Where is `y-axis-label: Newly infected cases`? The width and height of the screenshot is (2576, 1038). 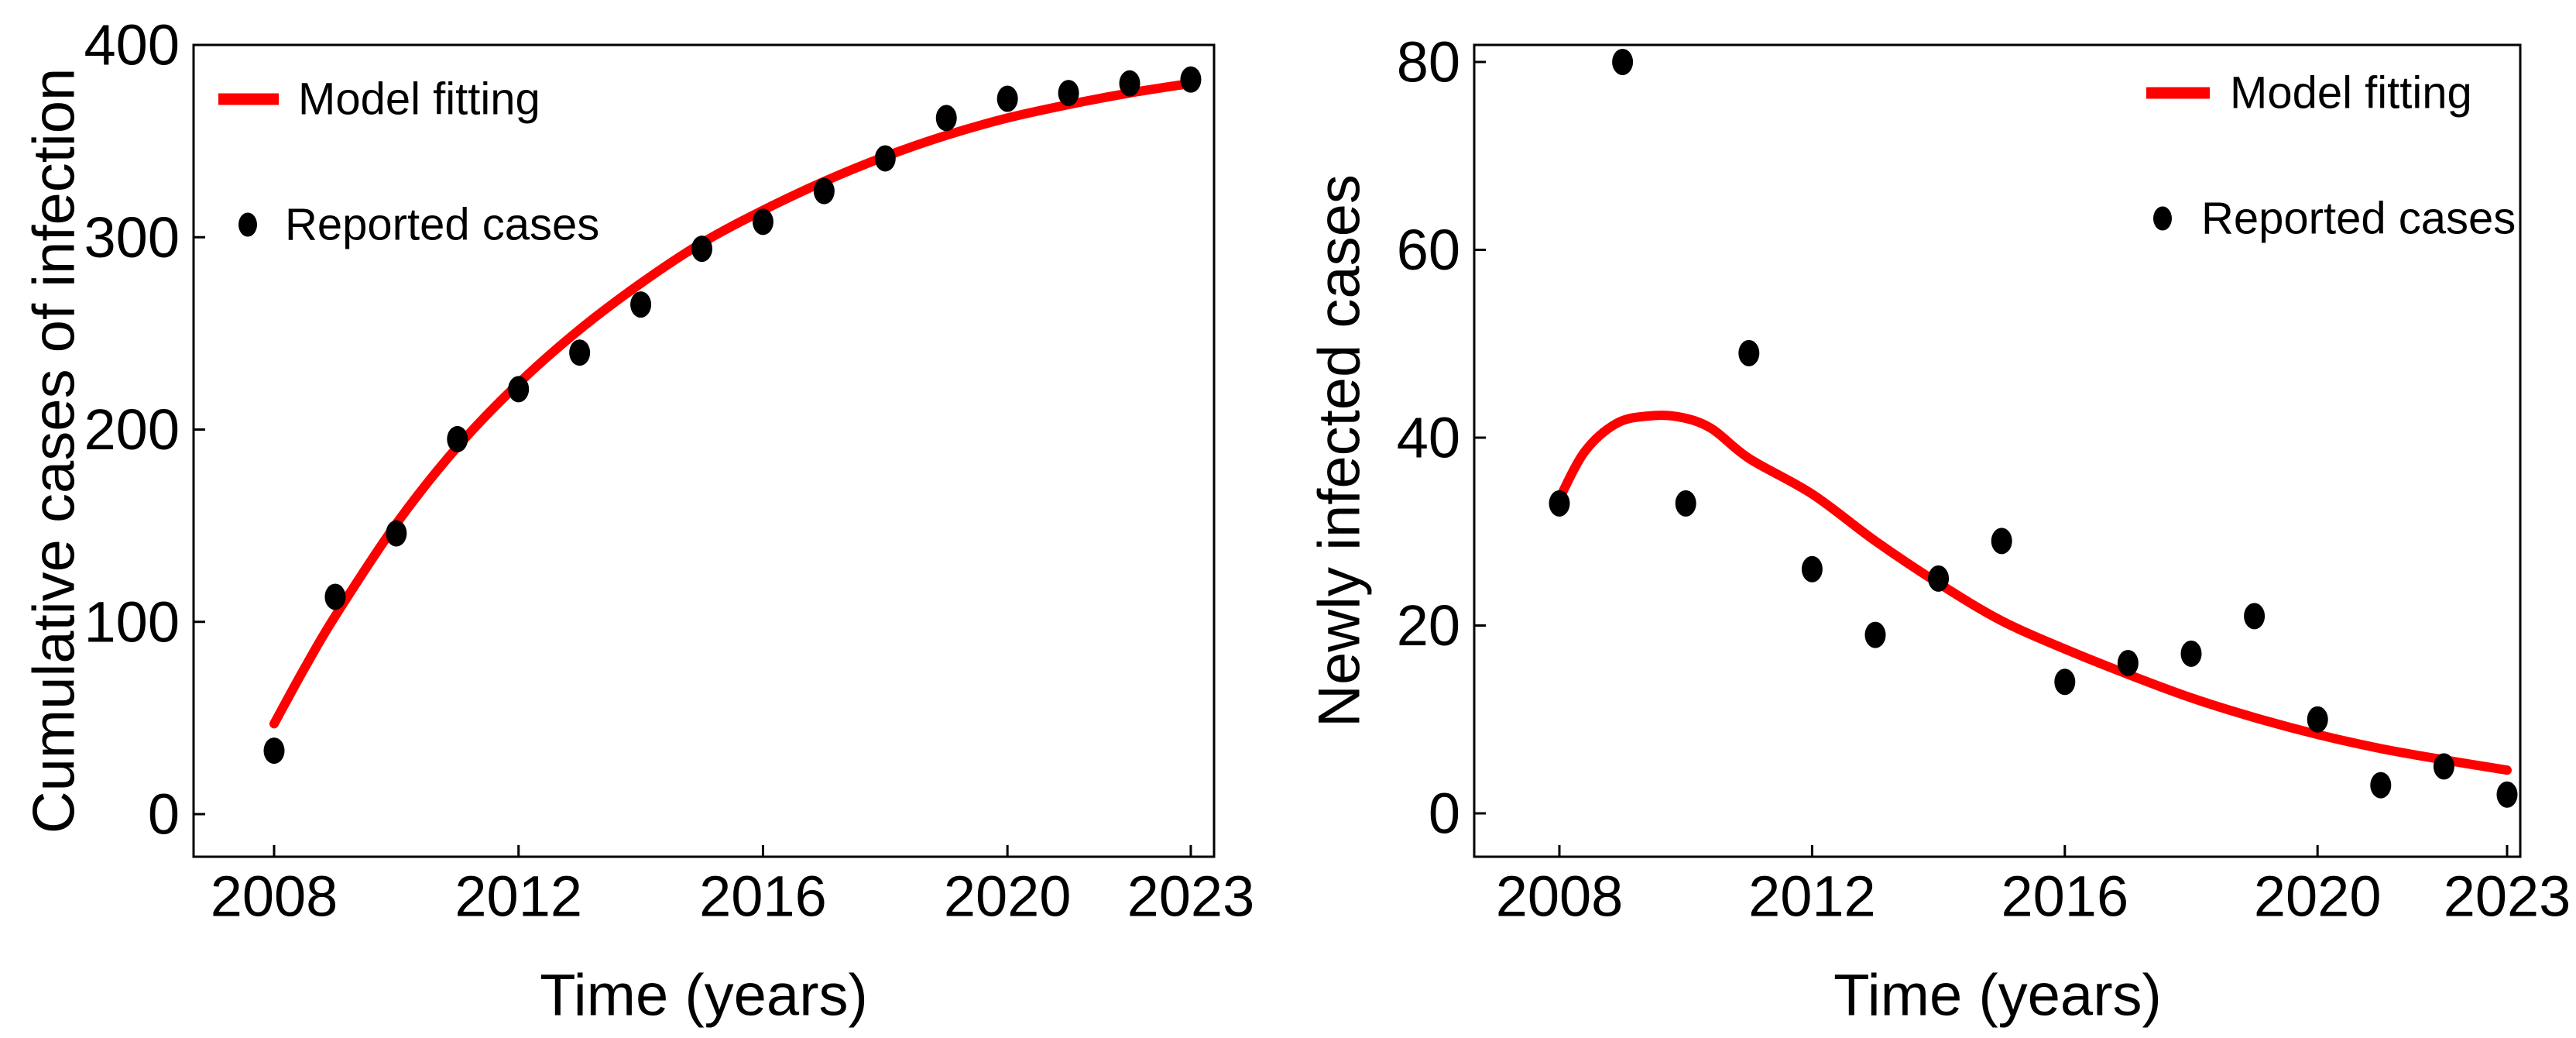
y-axis-label: Newly infected cases is located at coordinates (1340, 450).